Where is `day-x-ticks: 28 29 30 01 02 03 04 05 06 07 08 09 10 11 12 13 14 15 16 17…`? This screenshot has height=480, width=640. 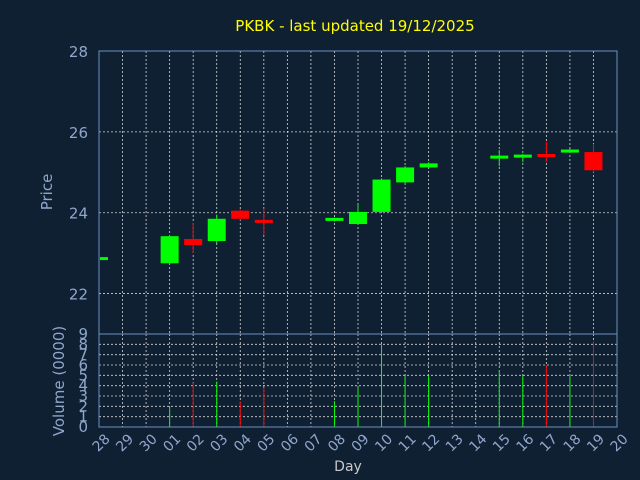 day-x-ticks: 28 29 30 01 02 03 04 05 06 07 08 09 10 11 12 13 14 15 16 17… is located at coordinates (361, 443).